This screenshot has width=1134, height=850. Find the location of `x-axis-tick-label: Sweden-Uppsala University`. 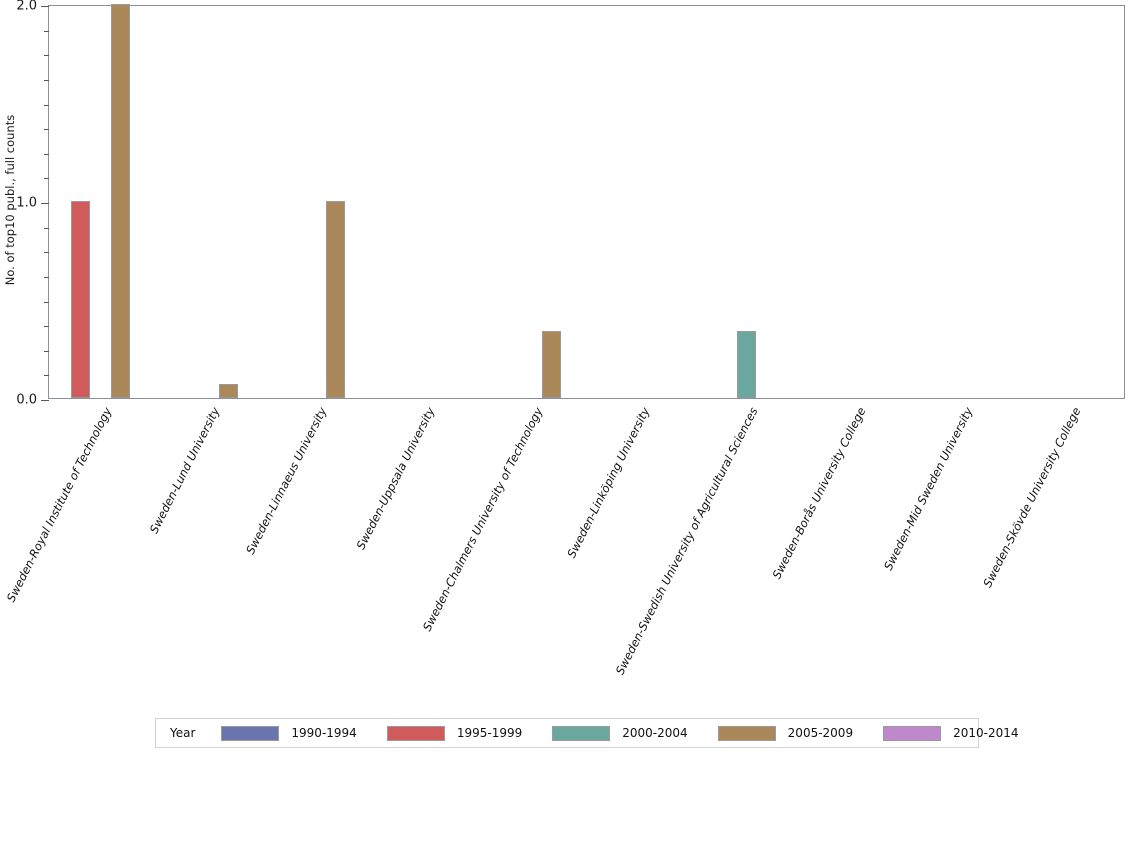

x-axis-tick-label: Sweden-Uppsala University is located at coordinates (395, 478).